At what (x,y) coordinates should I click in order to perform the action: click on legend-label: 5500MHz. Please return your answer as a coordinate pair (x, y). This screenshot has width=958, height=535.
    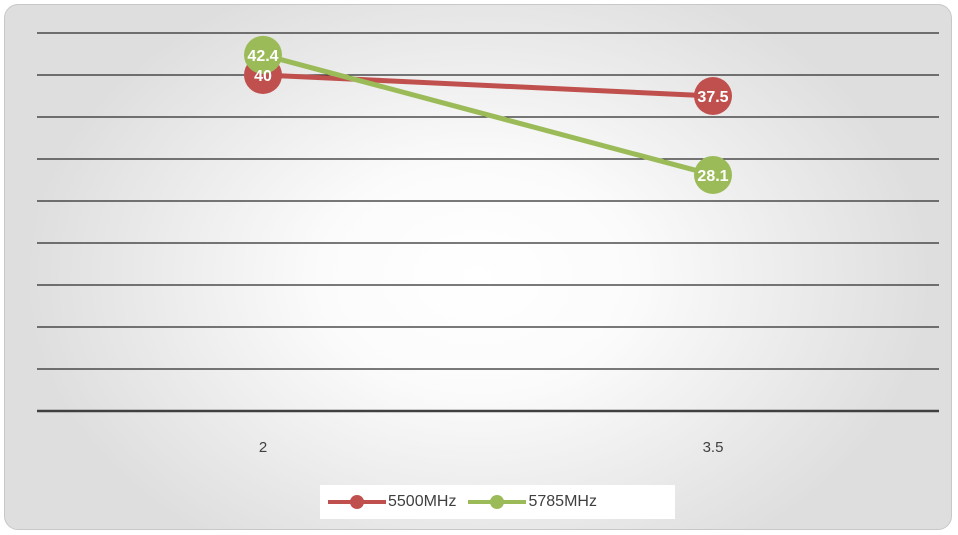
    Looking at the image, I should click on (422, 501).